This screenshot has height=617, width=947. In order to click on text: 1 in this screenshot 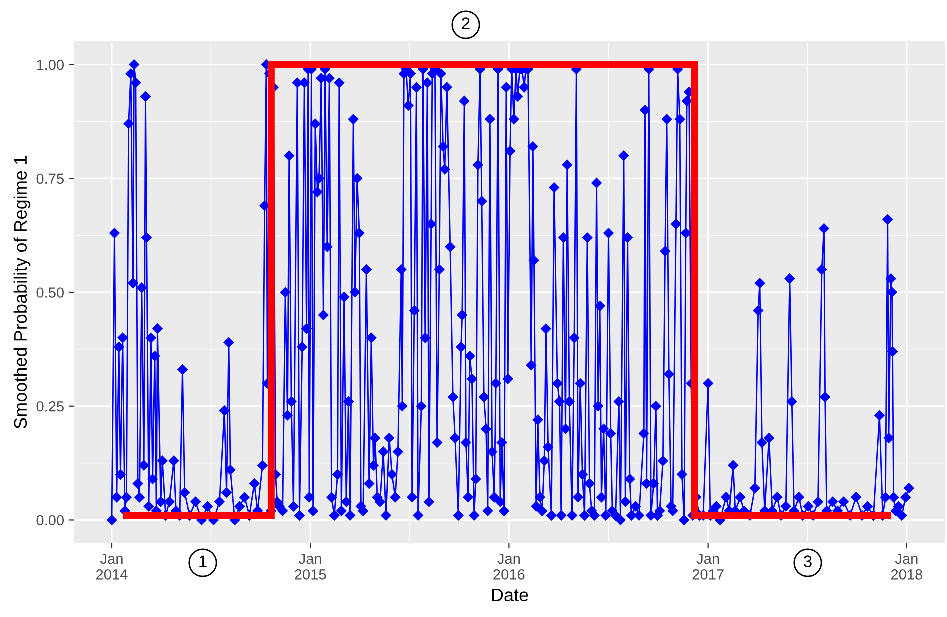, I will do `click(203, 562)`.